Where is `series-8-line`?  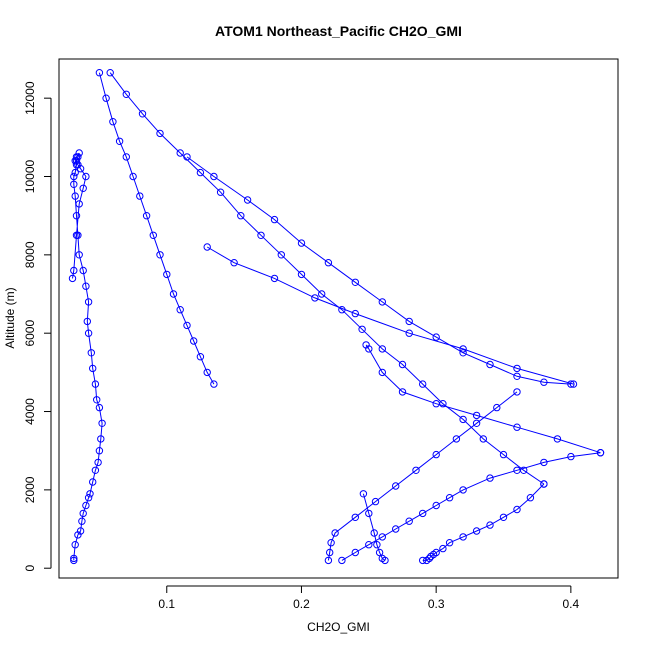 series-8-line is located at coordinates (483, 399).